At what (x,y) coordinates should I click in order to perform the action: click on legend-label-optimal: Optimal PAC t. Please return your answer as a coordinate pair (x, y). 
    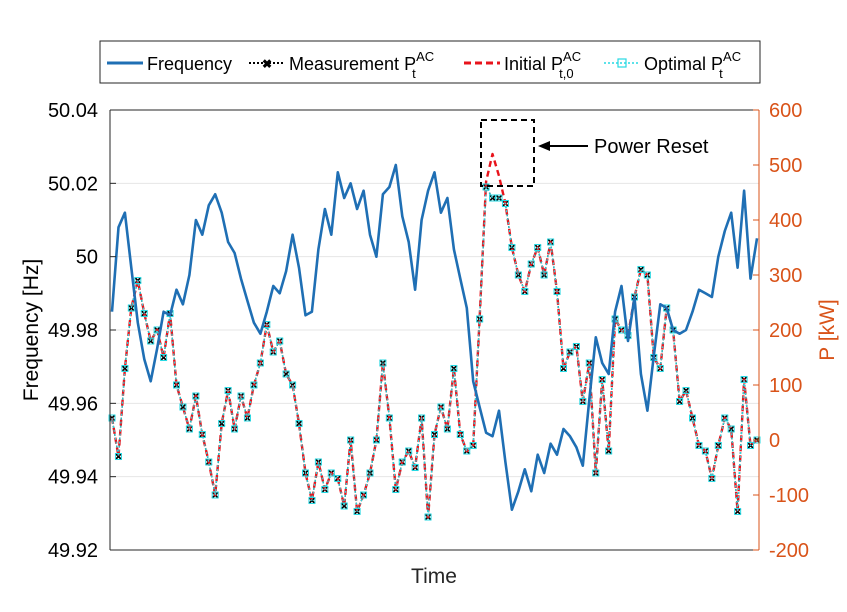
    Looking at the image, I should click on (692, 65).